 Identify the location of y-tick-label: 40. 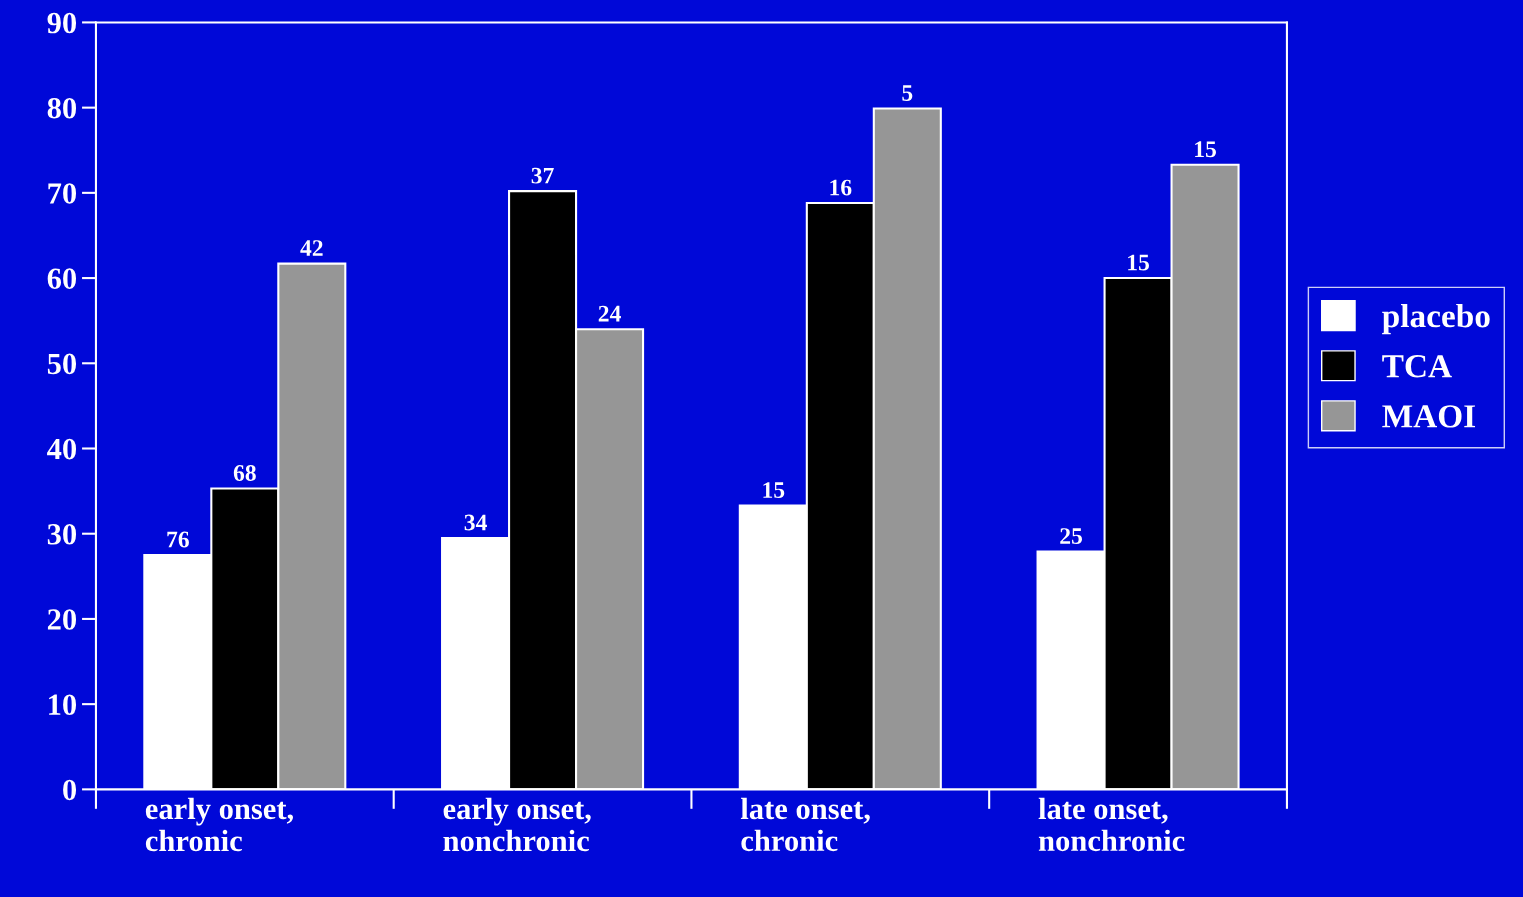
(62, 449).